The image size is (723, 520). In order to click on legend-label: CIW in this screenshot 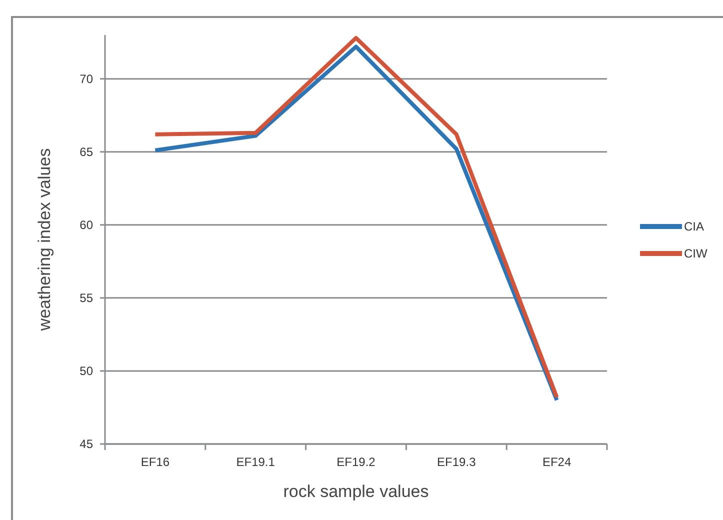, I will do `click(696, 253)`.